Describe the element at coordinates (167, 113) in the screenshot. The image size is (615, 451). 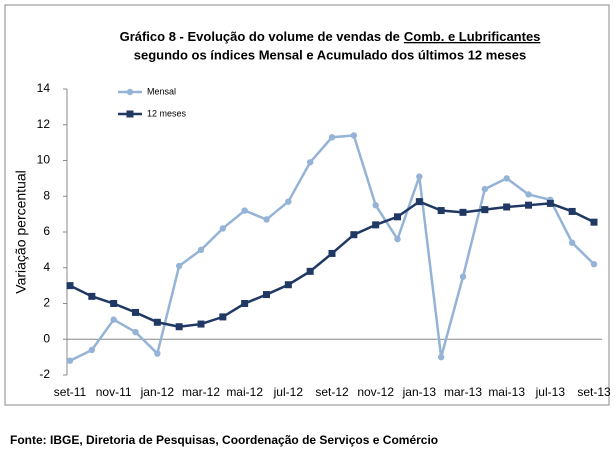
I see `legend-label: 12 meses` at that location.